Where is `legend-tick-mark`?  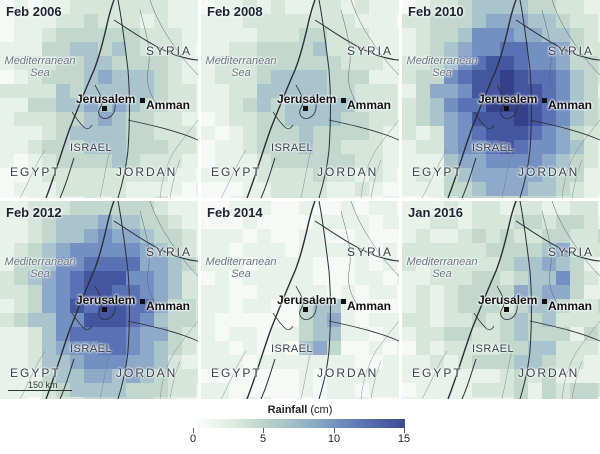 legend-tick-mark is located at coordinates (404, 430).